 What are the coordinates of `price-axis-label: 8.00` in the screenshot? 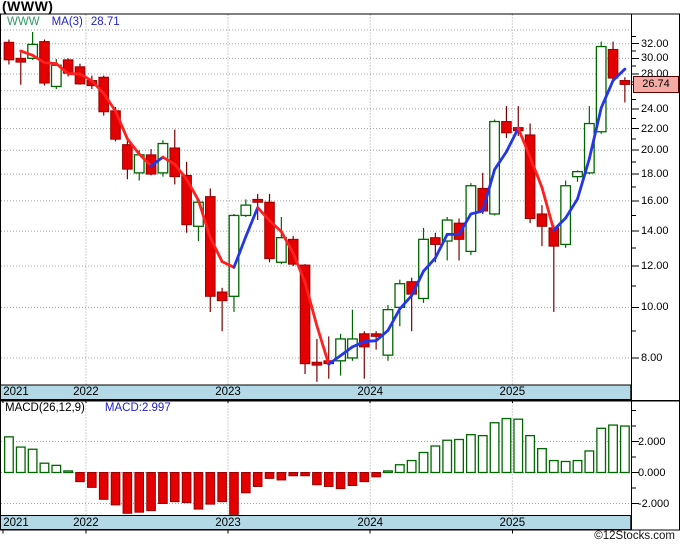 It's located at (652, 357).